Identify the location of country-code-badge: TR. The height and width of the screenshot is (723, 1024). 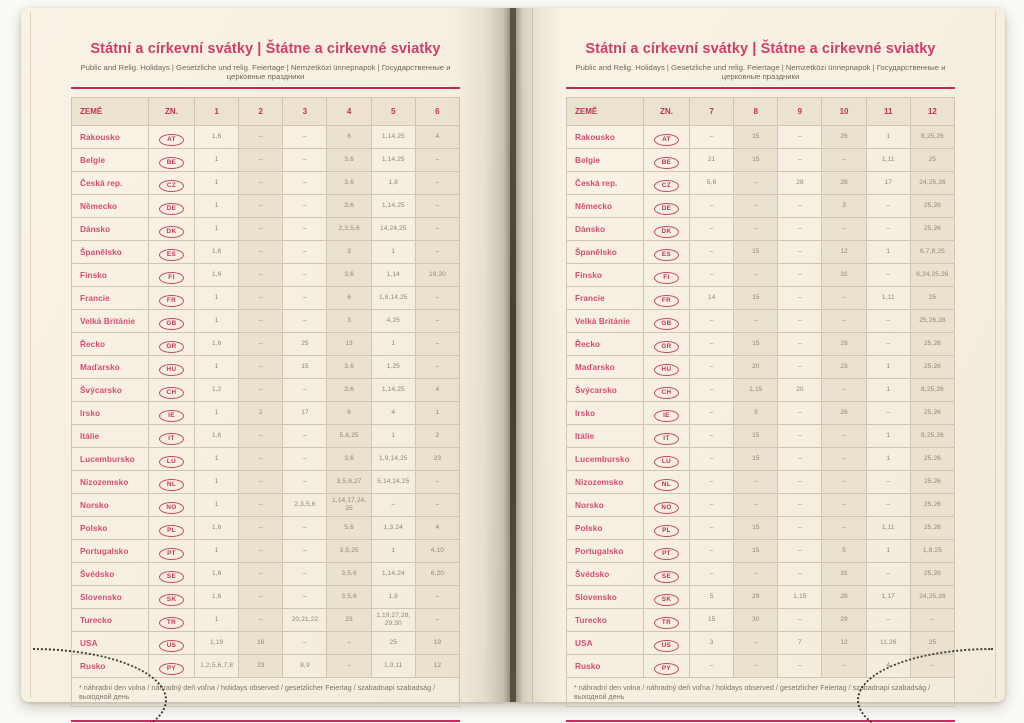
(666, 623).